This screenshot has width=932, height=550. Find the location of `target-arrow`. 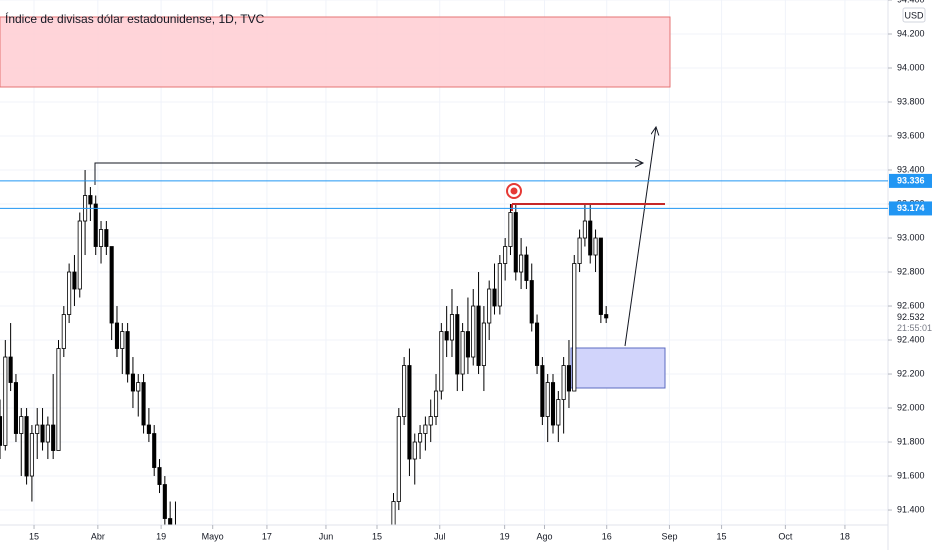

target-arrow is located at coordinates (640, 237).